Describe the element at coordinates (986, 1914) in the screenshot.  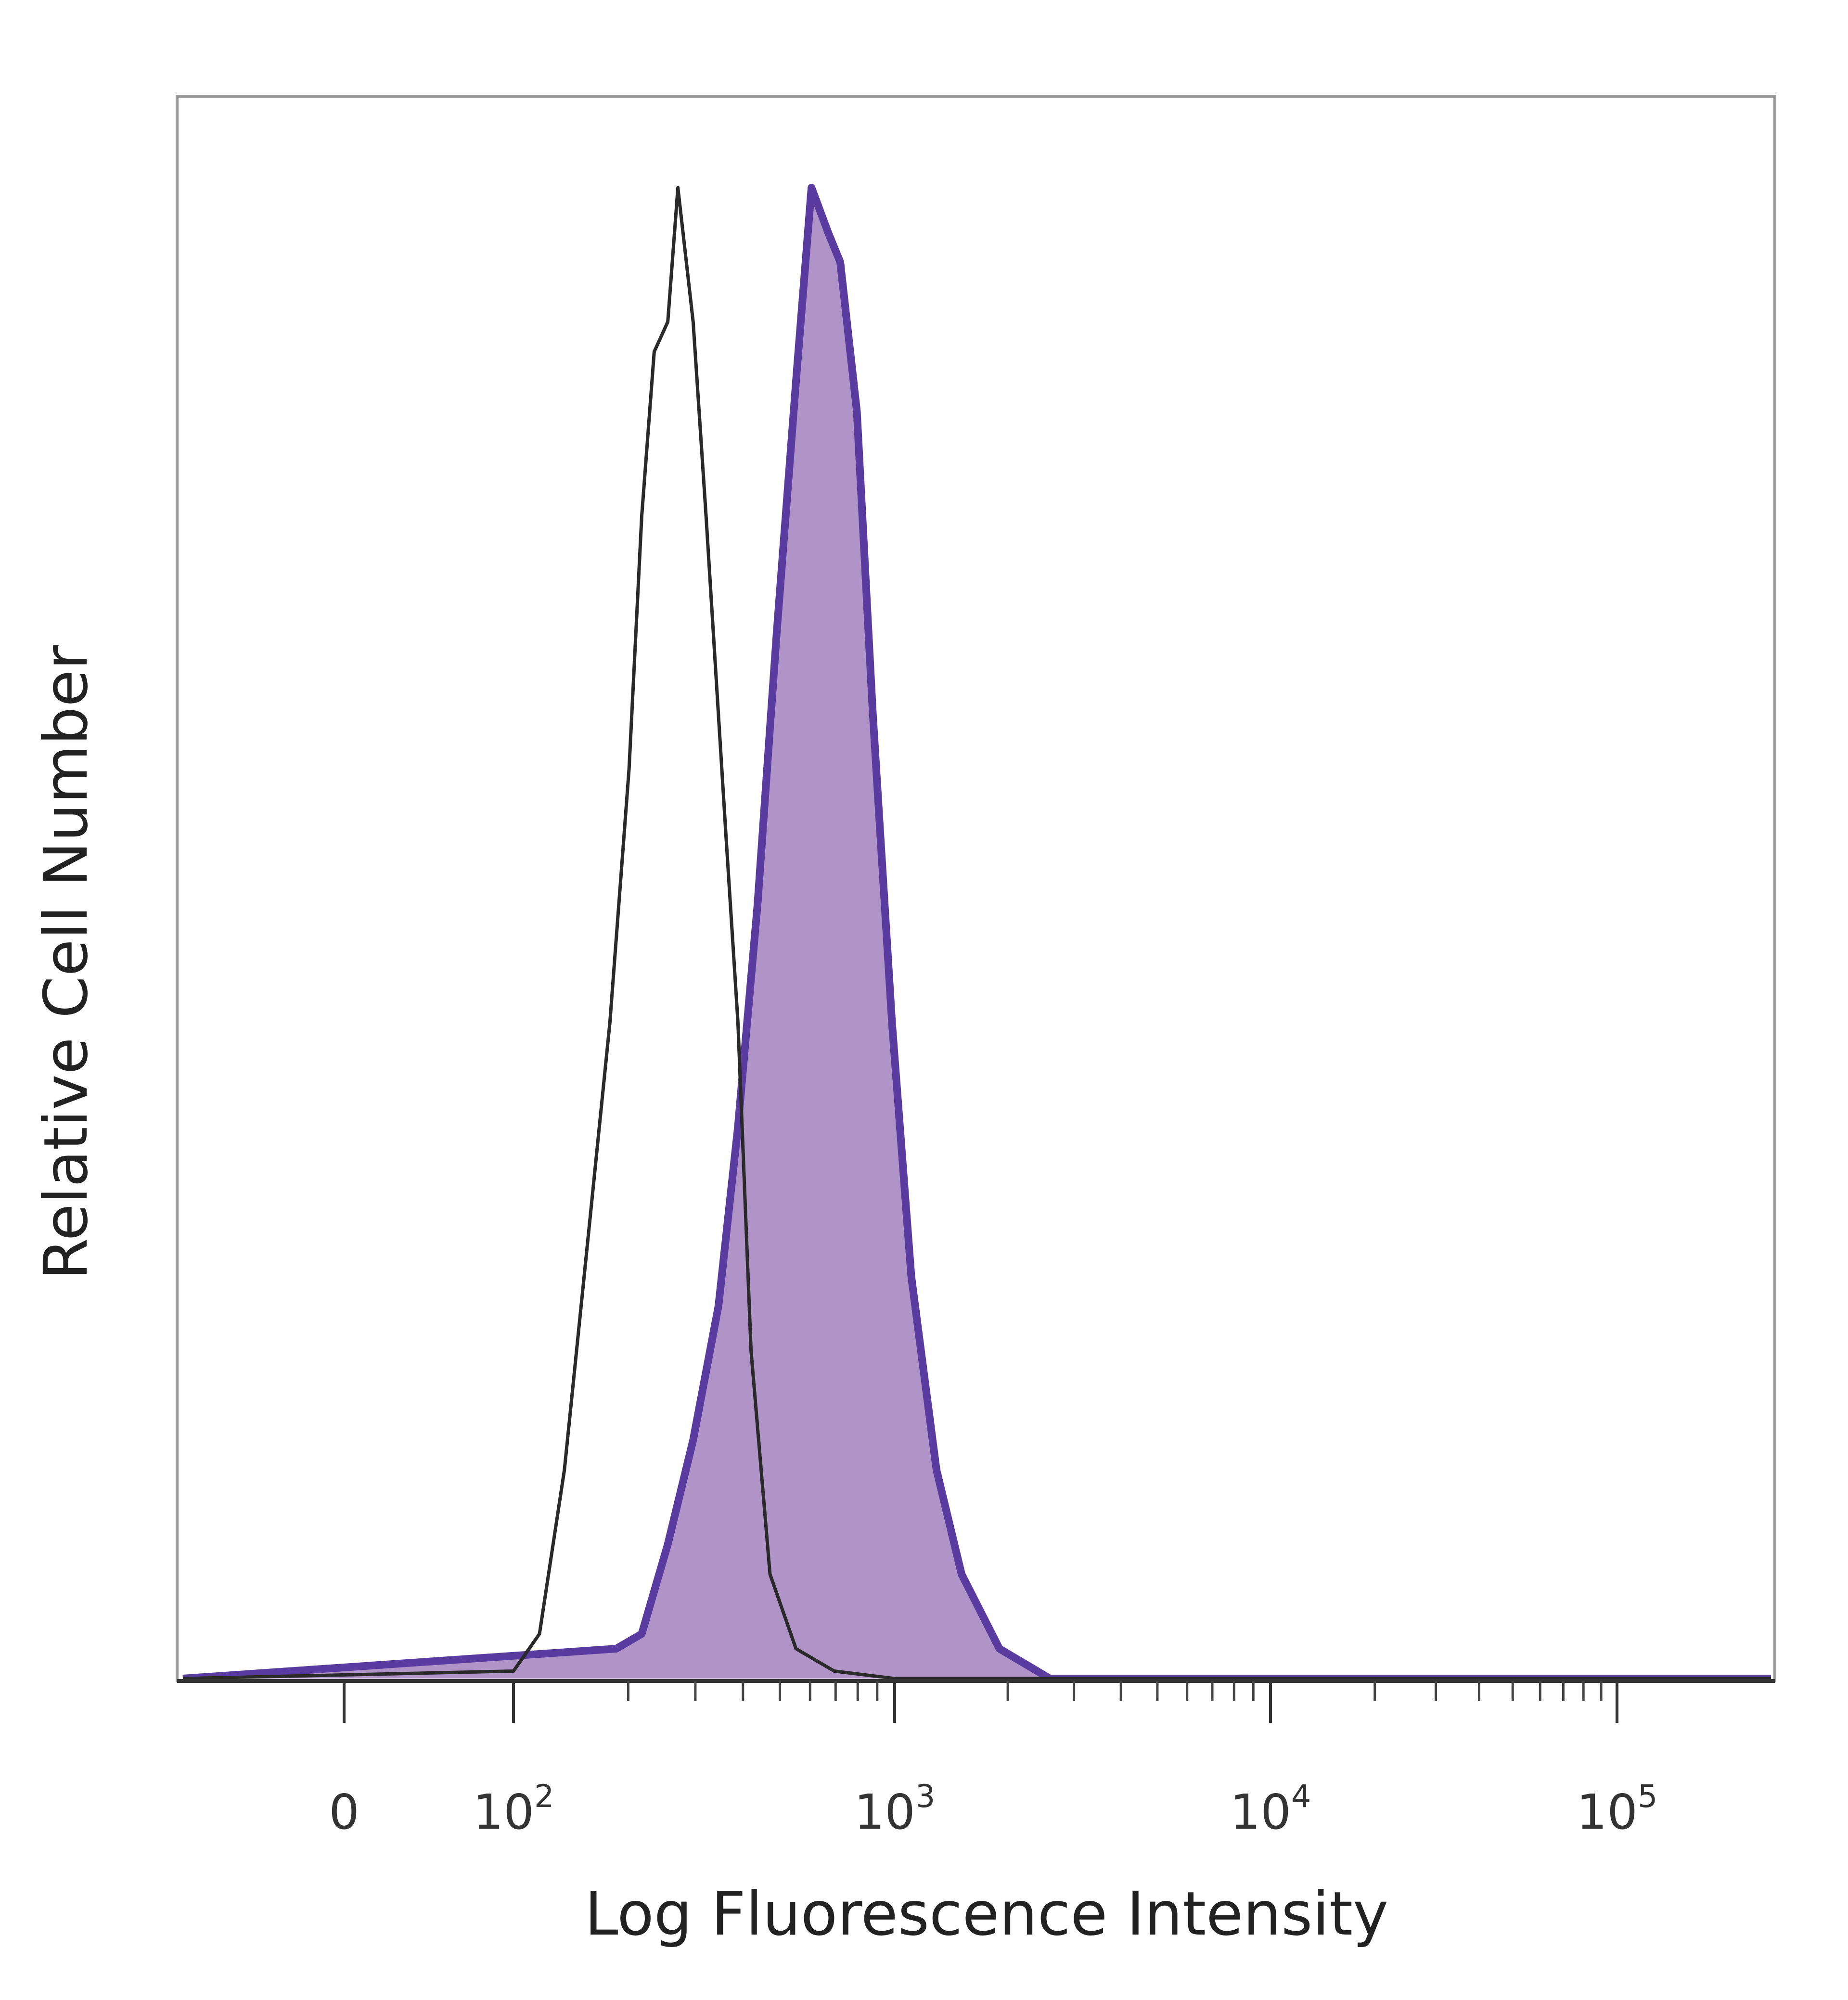
I see `x-axis-label: Log Fluorescence Intensity` at that location.